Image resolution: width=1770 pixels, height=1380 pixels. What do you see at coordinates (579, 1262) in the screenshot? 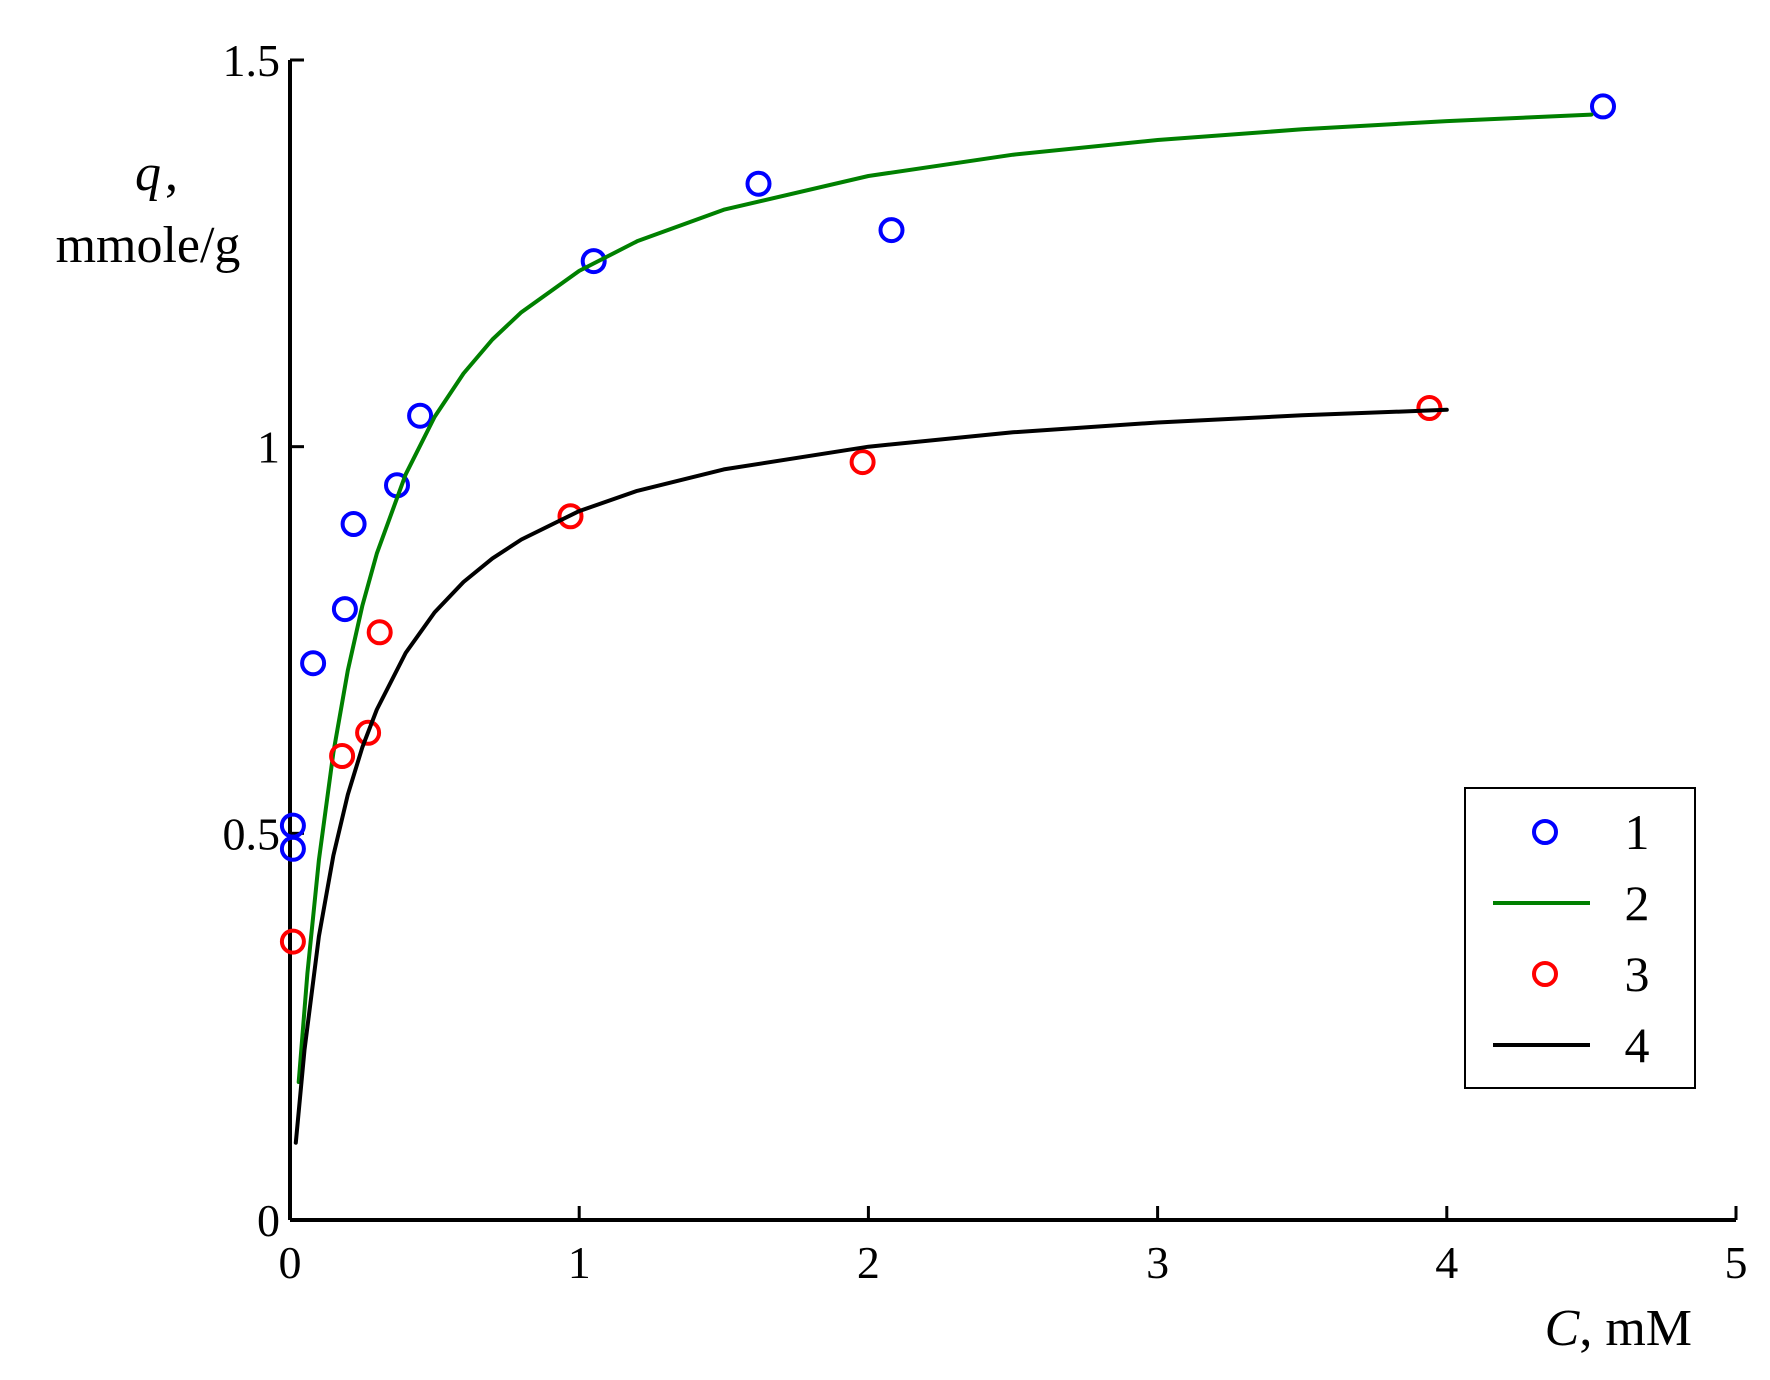
I see `x-tick-label: 1` at bounding box center [579, 1262].